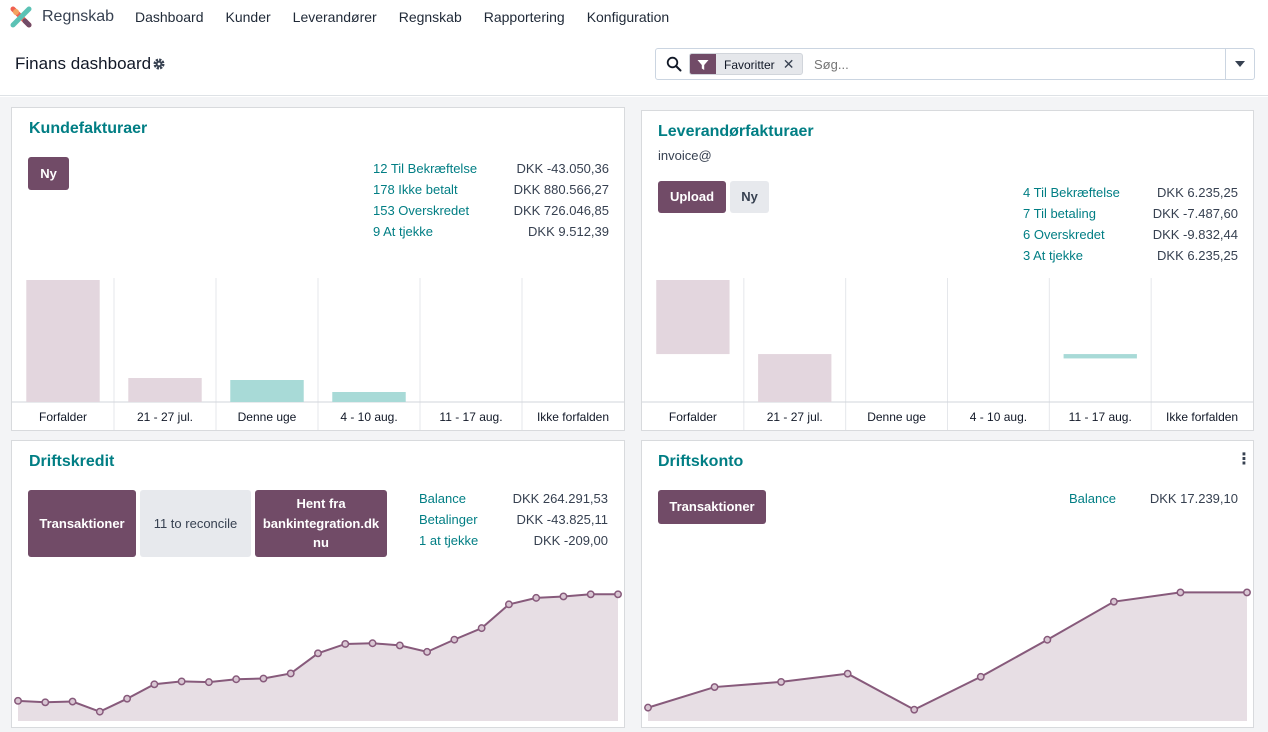 The image size is (1268, 732). Describe the element at coordinates (421, 210) in the screenshot. I see `stat-label: 153 Overskredet` at that location.